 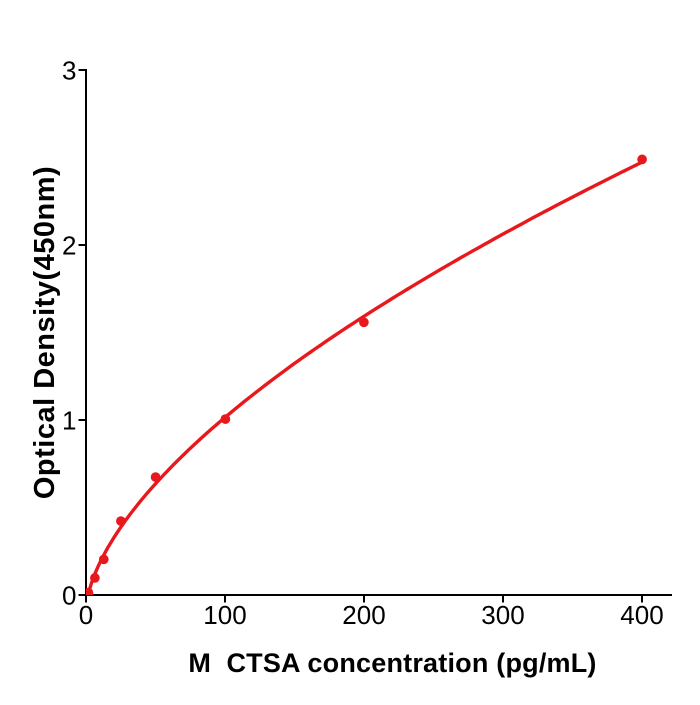 What do you see at coordinates (69, 420) in the screenshot?
I see `svg-text: 1` at bounding box center [69, 420].